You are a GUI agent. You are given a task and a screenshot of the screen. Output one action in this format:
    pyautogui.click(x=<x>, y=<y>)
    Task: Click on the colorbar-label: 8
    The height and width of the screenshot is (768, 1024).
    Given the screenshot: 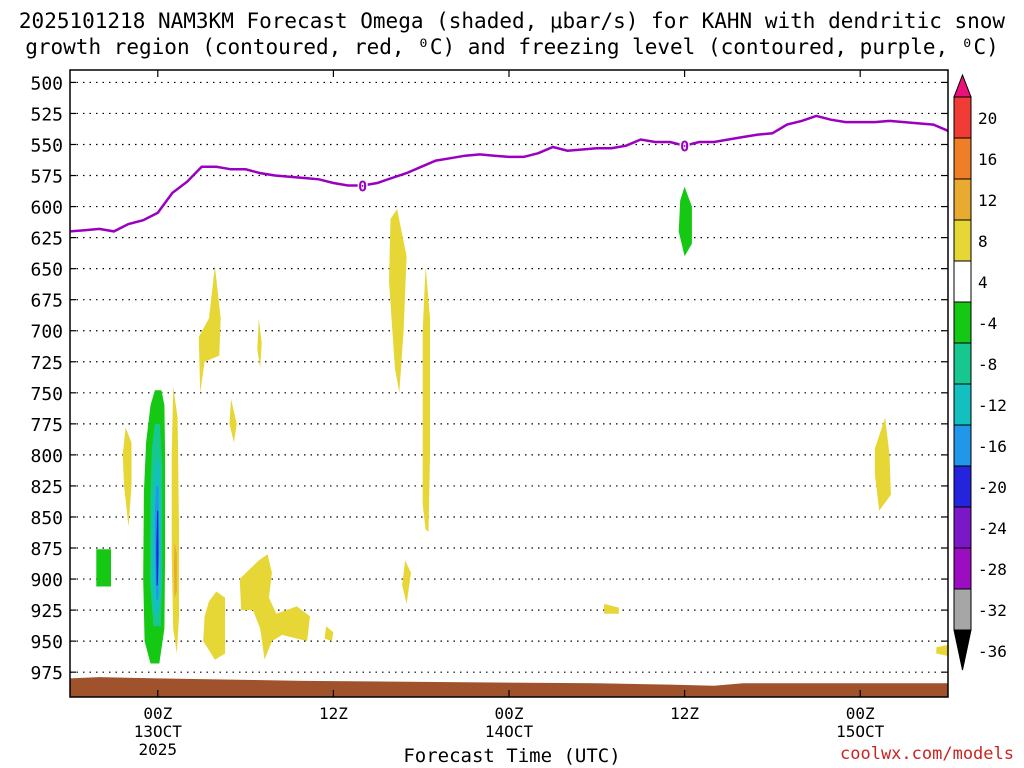 What is the action you would take?
    pyautogui.click(x=983, y=241)
    